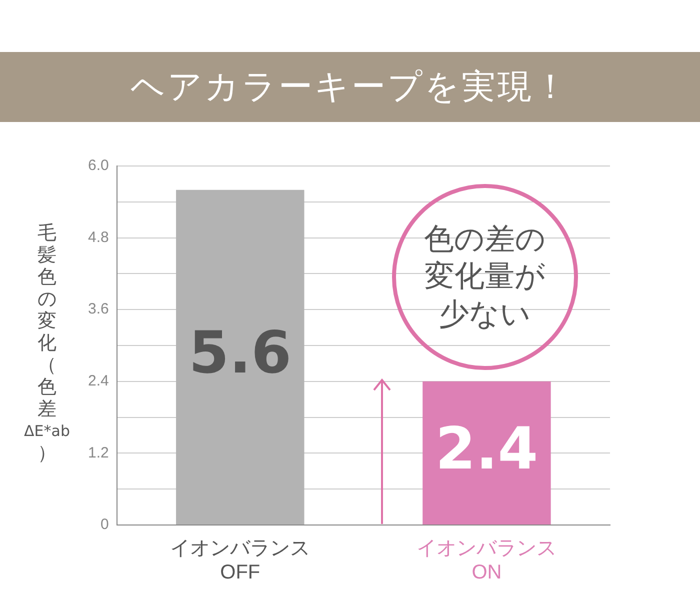 The height and width of the screenshot is (609, 700). What do you see at coordinates (47, 343) in the screenshot?
I see `text: 毛髪色の変化（色差ΔE*ab）` at bounding box center [47, 343].